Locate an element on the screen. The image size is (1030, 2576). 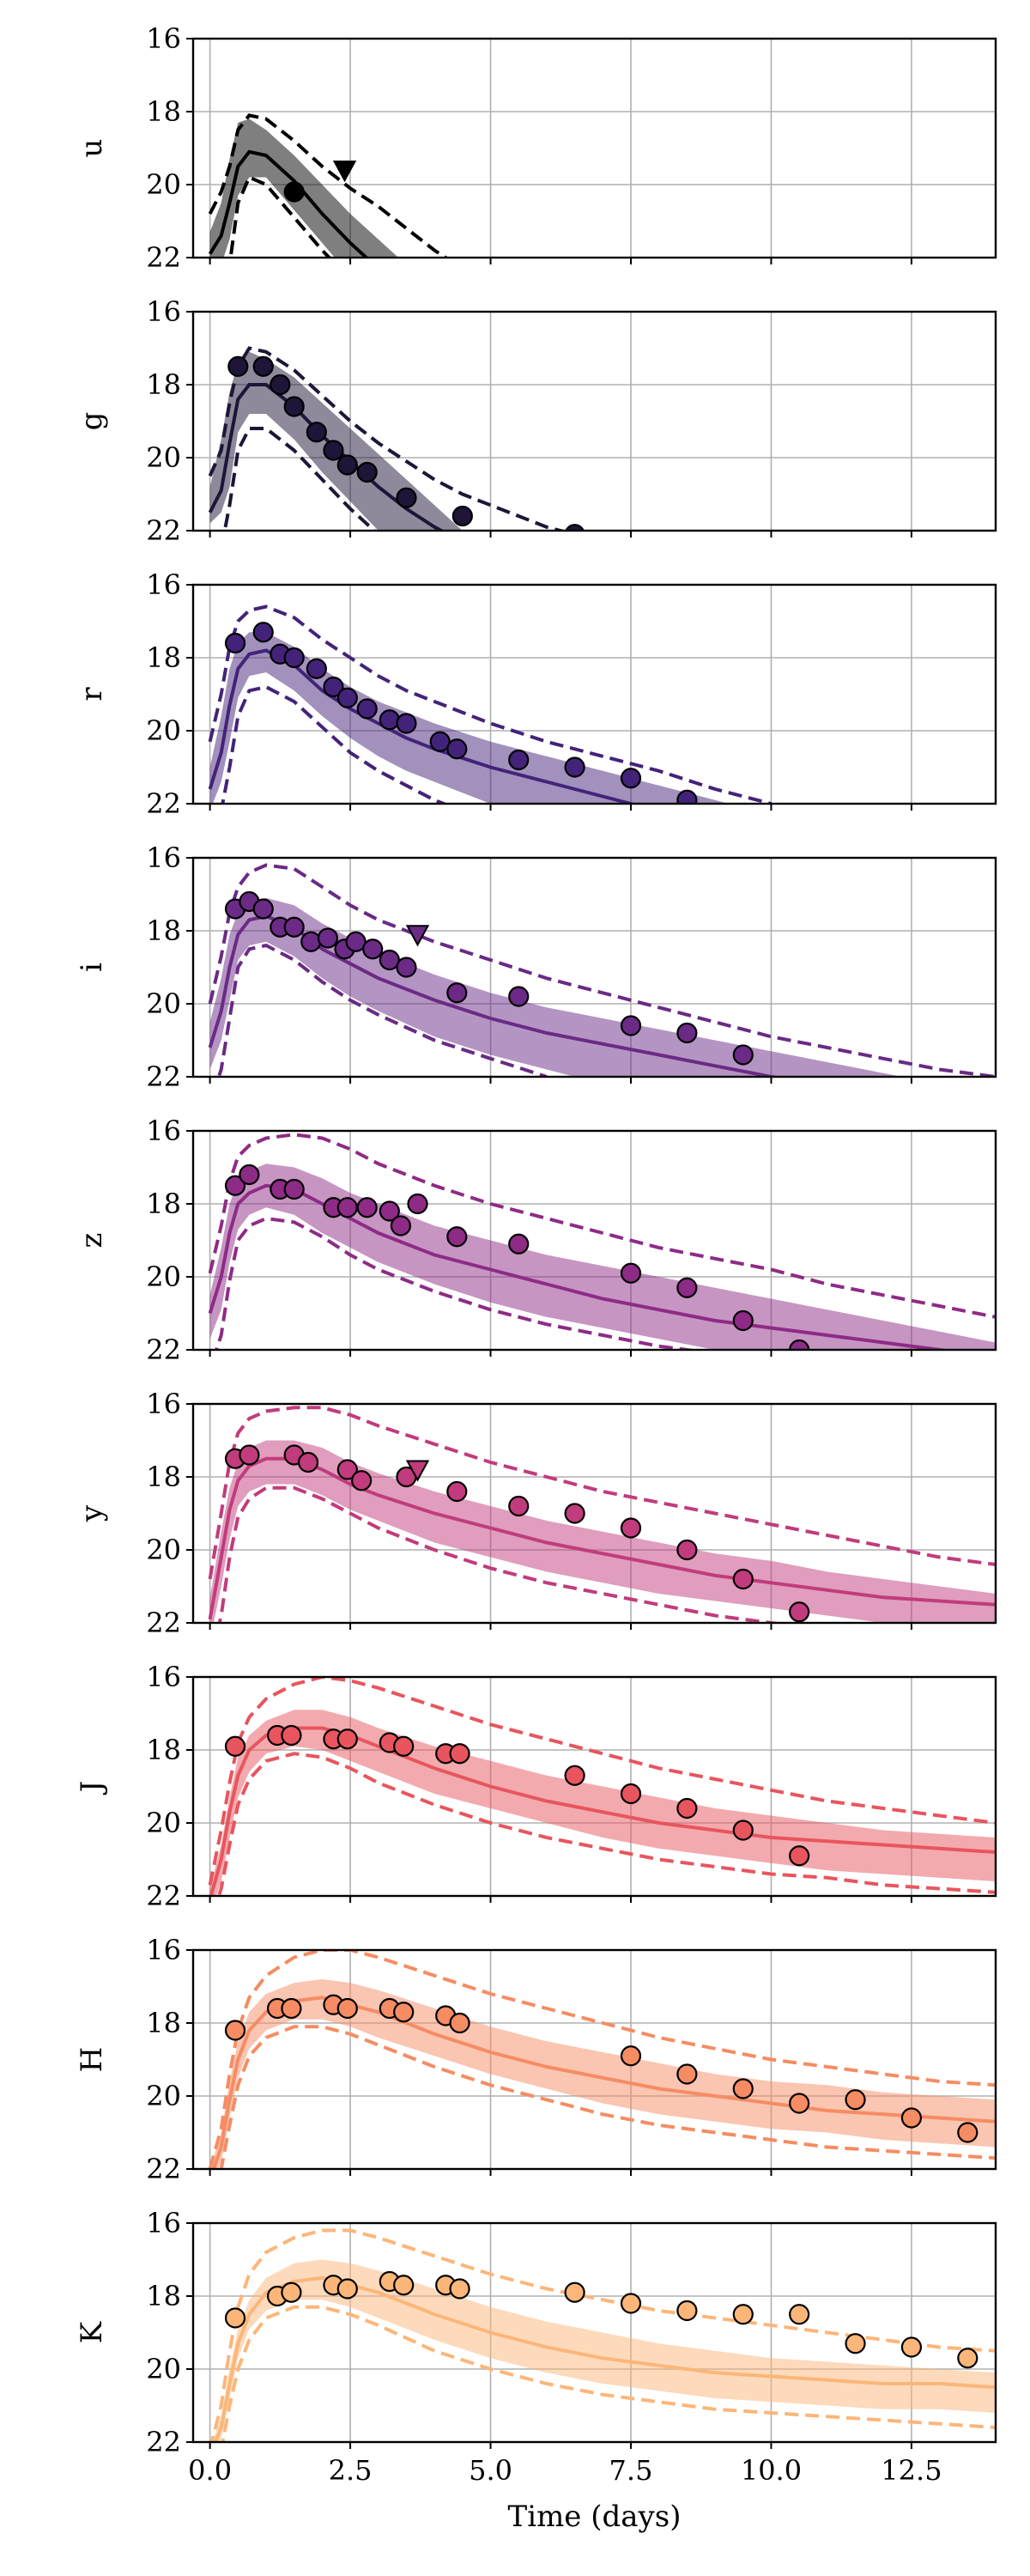
panel-g: 16 18 20 22 g is located at coordinates (536, 421).